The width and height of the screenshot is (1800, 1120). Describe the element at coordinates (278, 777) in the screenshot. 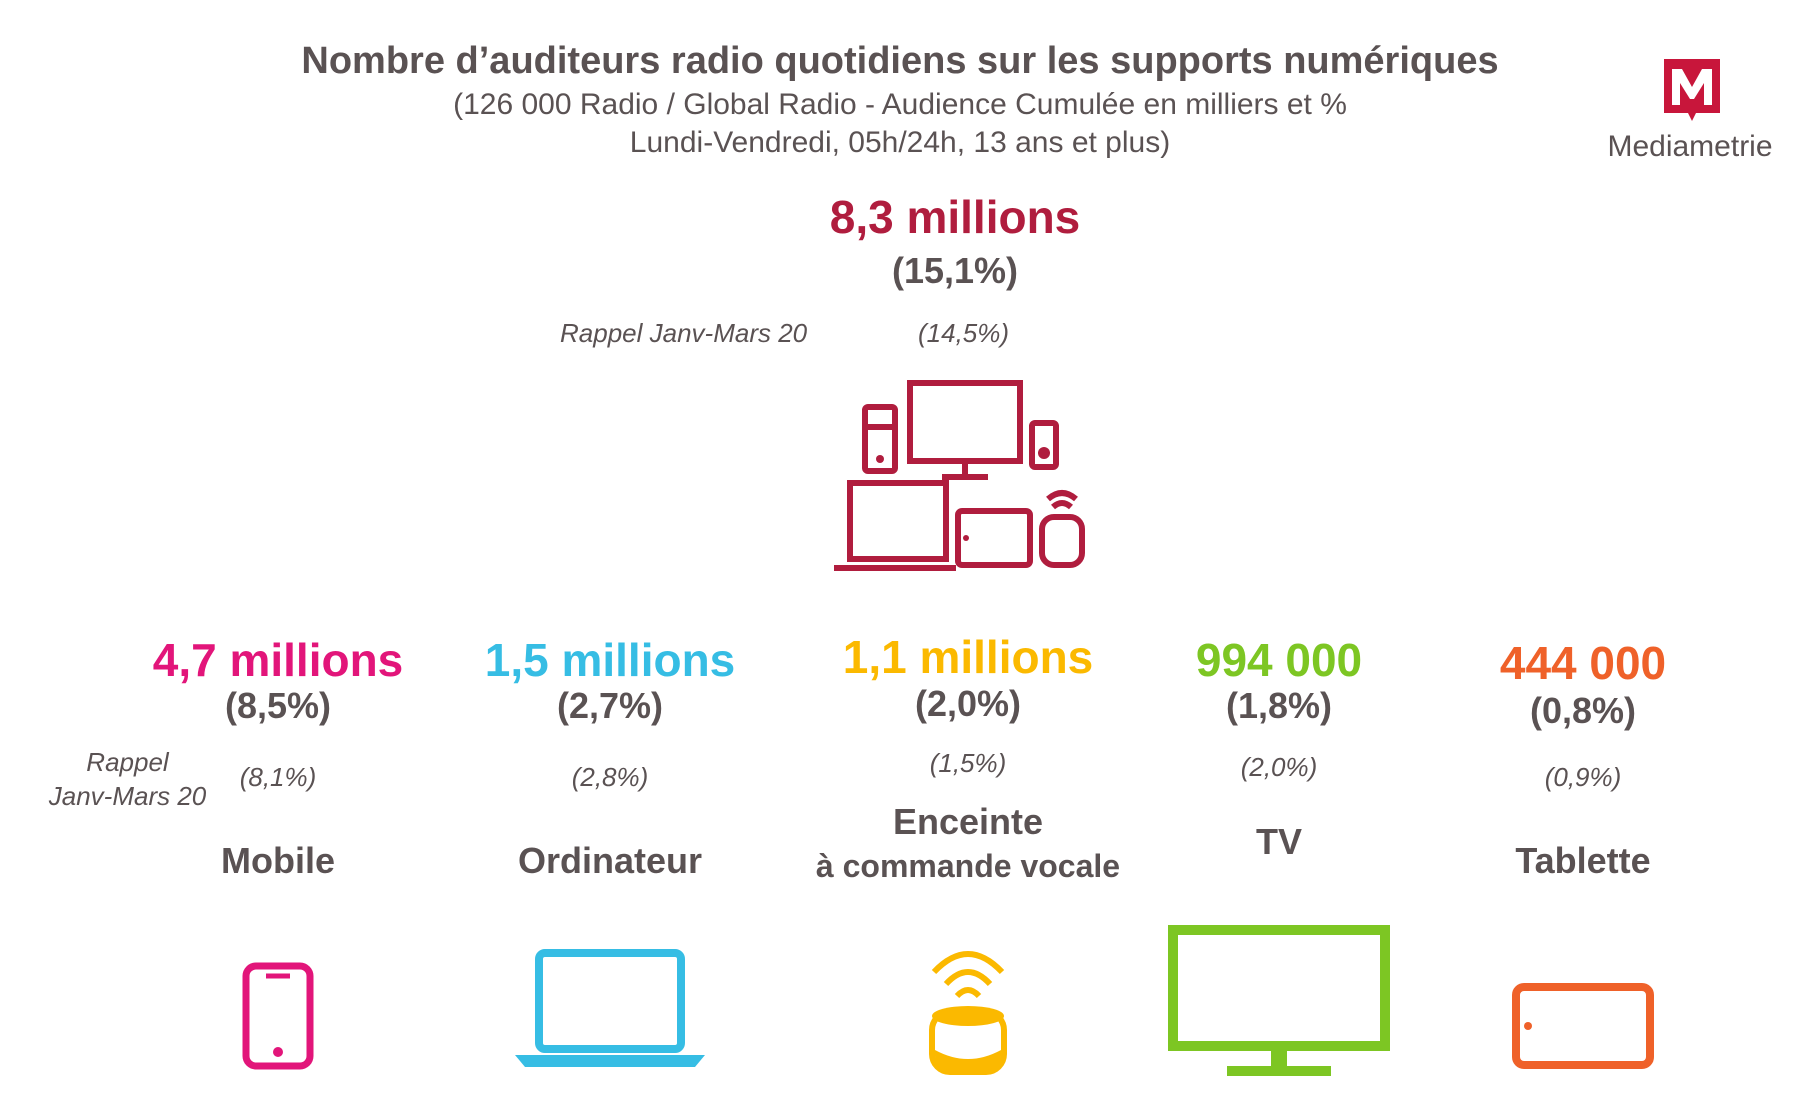

I see `rappel-pct-mobile: (8,1%)` at that location.